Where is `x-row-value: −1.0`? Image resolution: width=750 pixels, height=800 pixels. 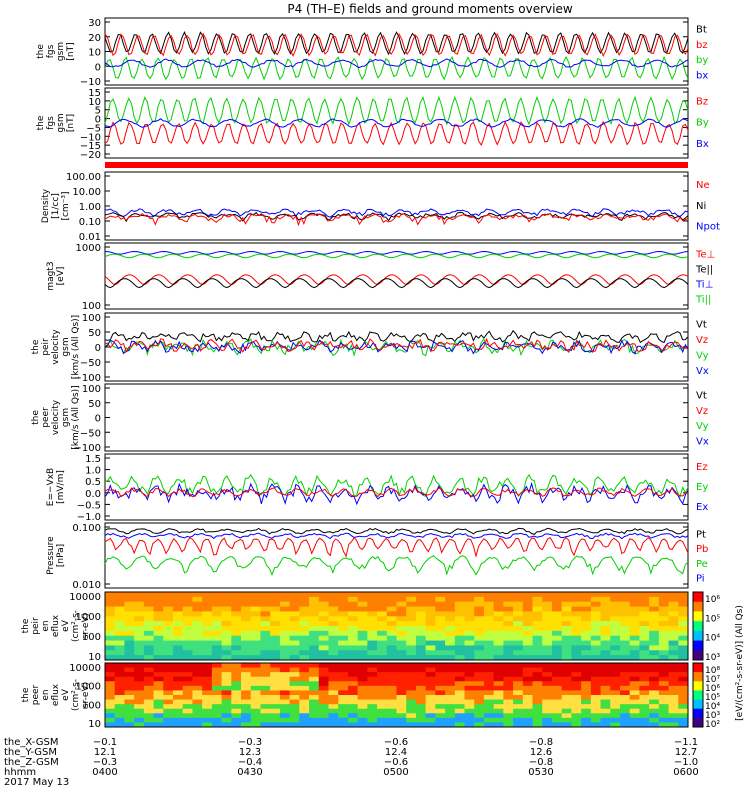
x-row-value: −1.0 is located at coordinates (686, 762).